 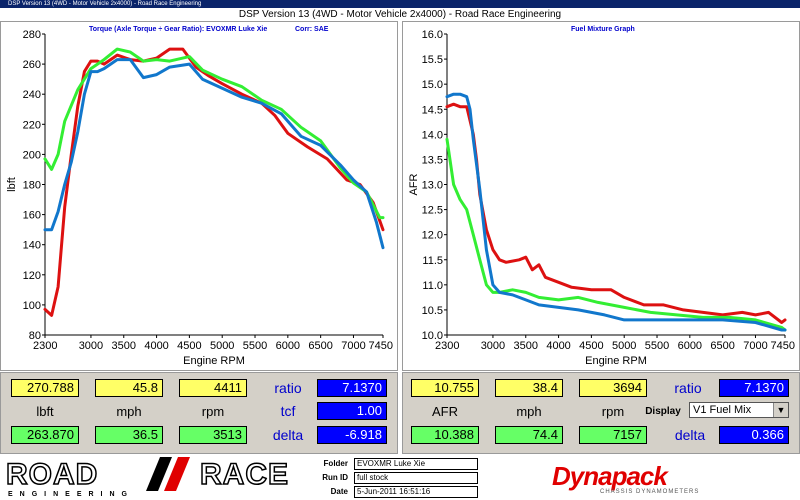 What do you see at coordinates (213, 388) in the screenshot?
I see `top-value-rpm: 4411` at bounding box center [213, 388].